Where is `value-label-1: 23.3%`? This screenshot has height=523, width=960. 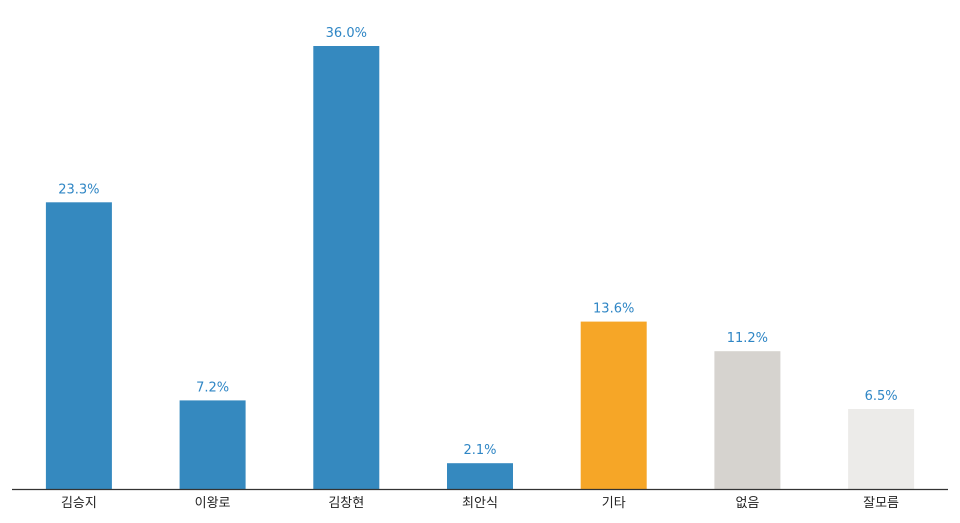
value-label-1: 23.3% is located at coordinates (78, 189).